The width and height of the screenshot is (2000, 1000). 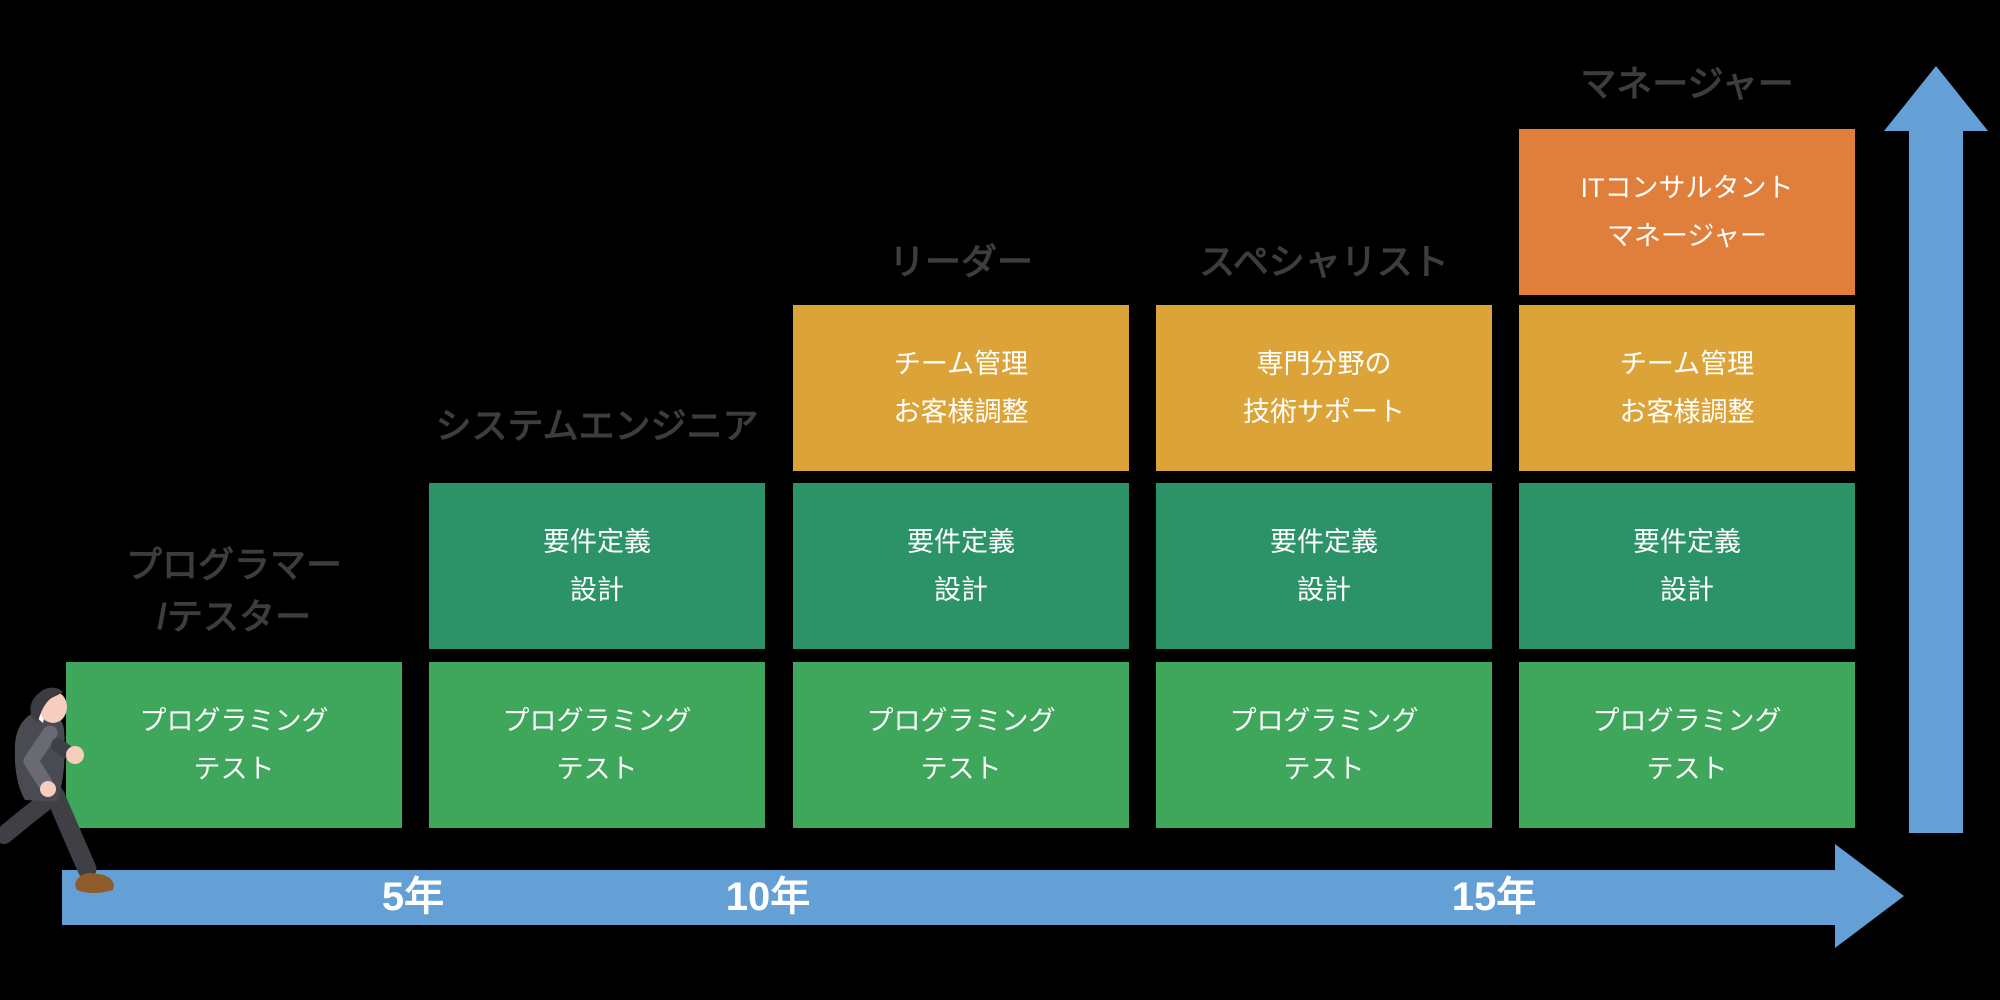 What do you see at coordinates (1687, 188) in the screenshot?
I see `block-line: ITコンサルタント` at bounding box center [1687, 188].